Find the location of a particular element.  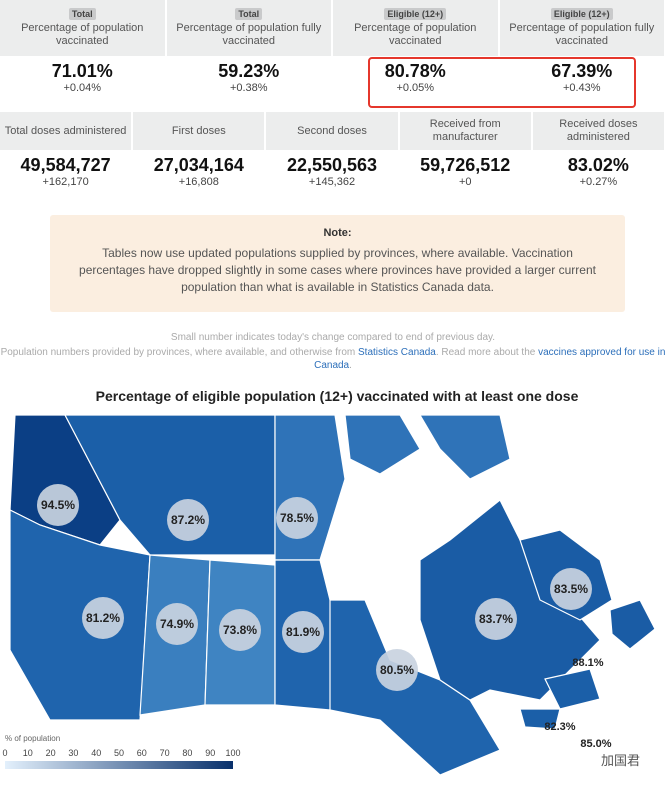

region-label: 85.0% is located at coordinates (595, 744).